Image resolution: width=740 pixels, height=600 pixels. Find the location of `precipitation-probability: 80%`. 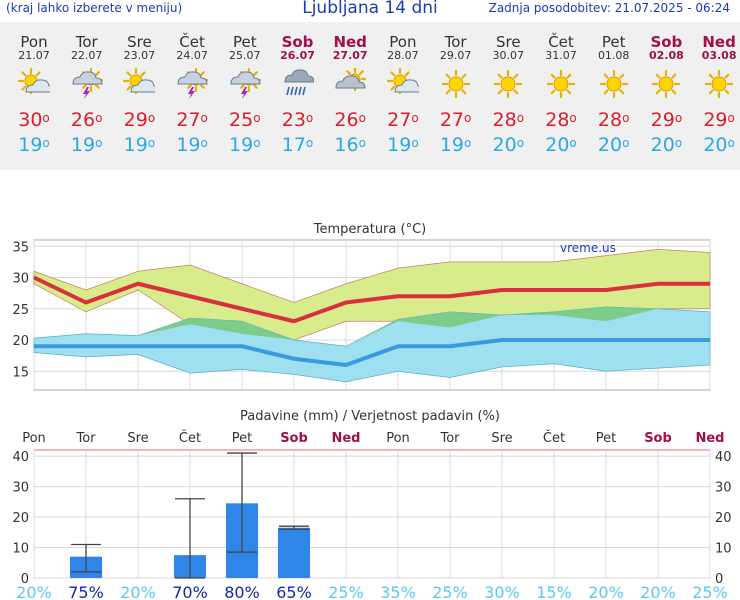

precipitation-probability: 80% is located at coordinates (242, 591).